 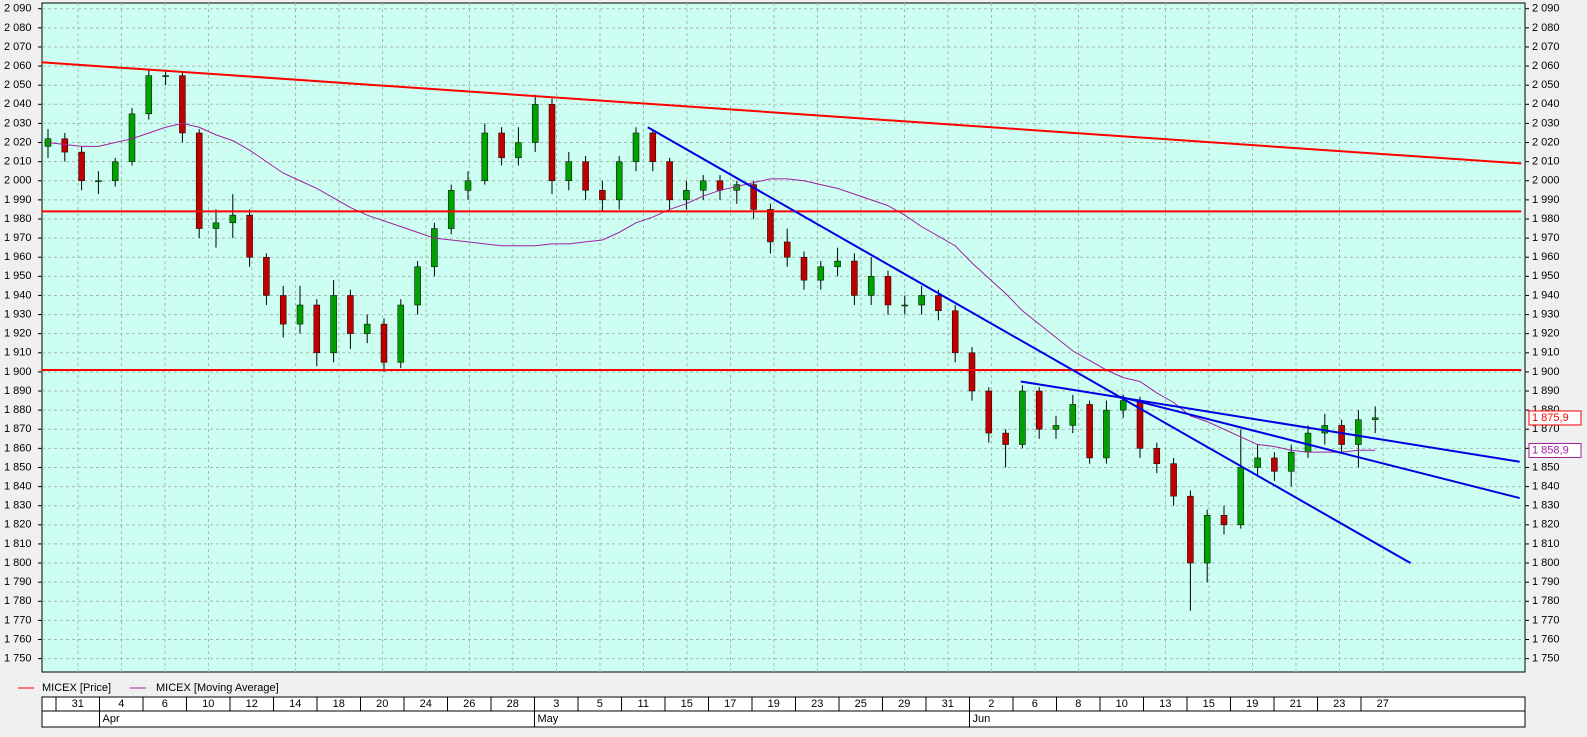 What do you see at coordinates (18, 353) in the screenshot?
I see `y-tick-label: 1 910` at bounding box center [18, 353].